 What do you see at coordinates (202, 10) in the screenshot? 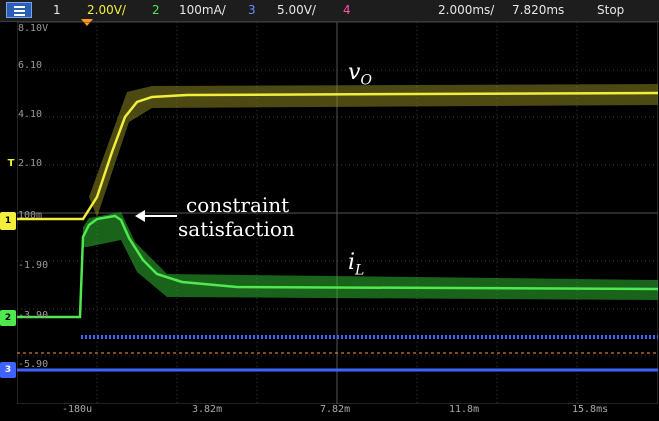
I see `ch2-scale: 100mA/` at bounding box center [202, 10].